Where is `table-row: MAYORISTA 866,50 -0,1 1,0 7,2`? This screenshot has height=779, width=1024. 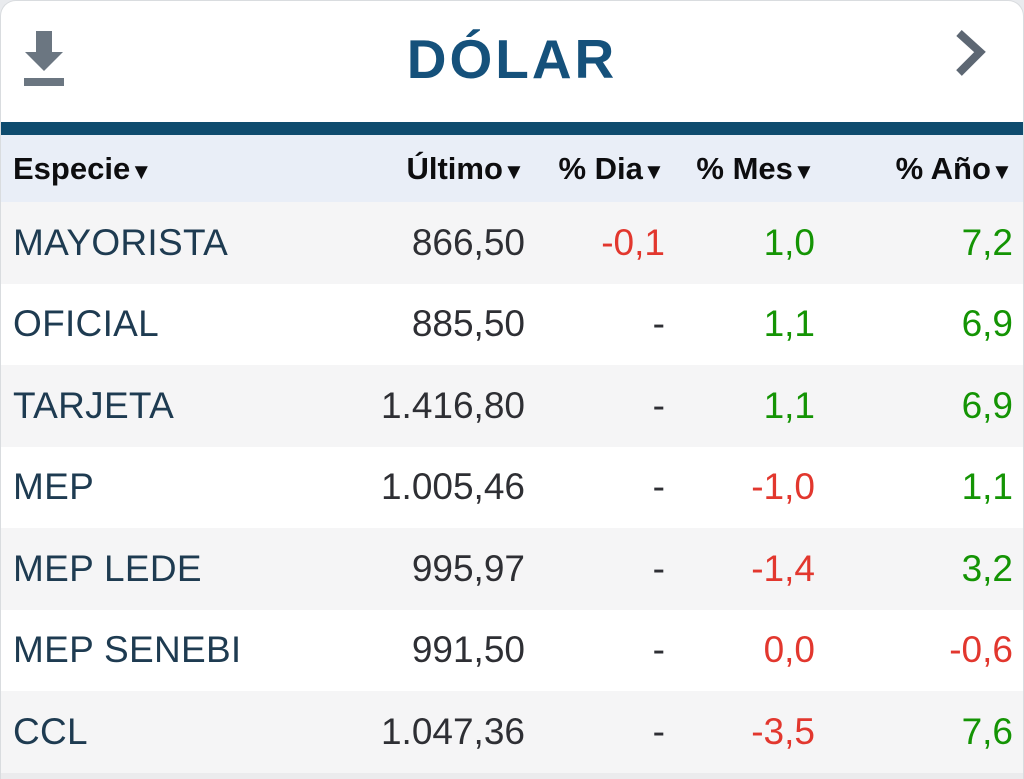
table-row: MAYORISTA 866,50 -0,1 1,0 7,2 is located at coordinates (512, 243).